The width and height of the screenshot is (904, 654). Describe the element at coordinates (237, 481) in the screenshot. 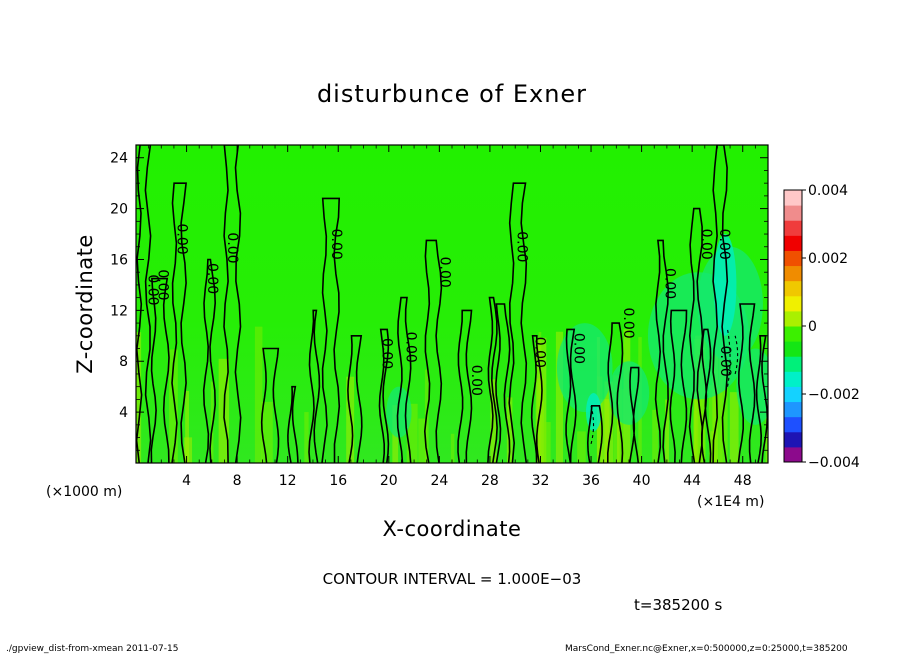

I see `x-tick-label: 8` at that location.